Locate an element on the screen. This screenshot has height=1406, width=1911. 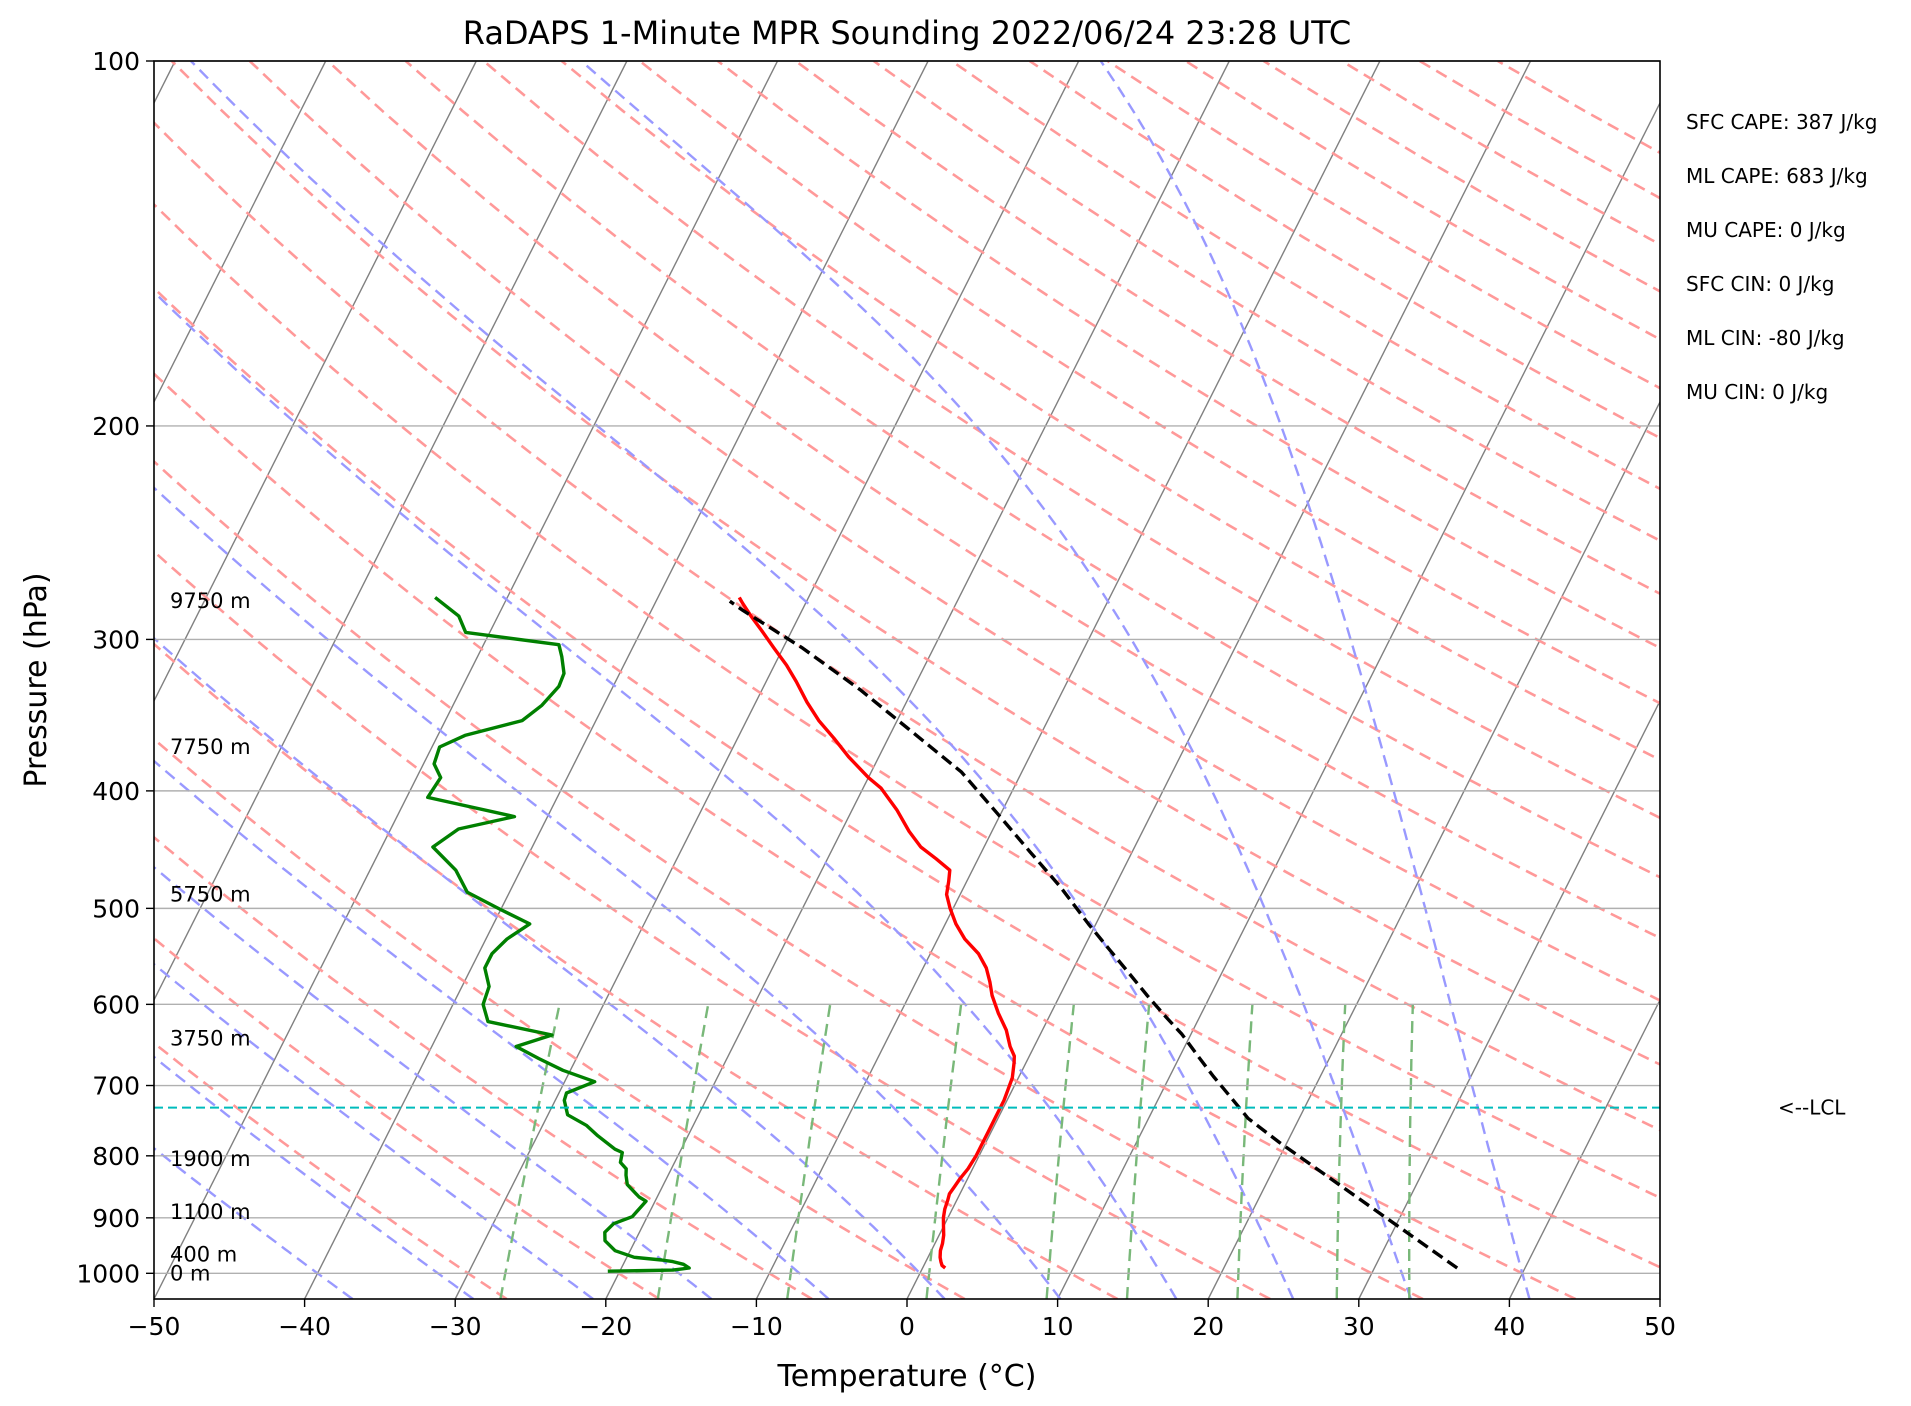
x-tick-label: 30 is located at coordinates (1359, 1326).